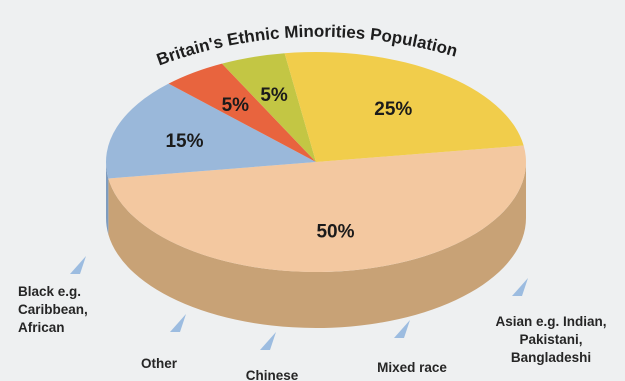 The image size is (625, 381). I want to click on slice-value-label-0: 50%, so click(335, 231).